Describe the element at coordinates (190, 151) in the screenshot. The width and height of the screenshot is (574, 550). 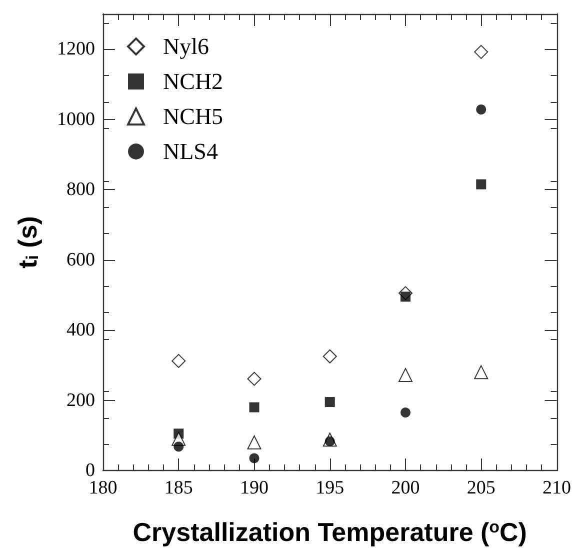
I see `legend-label: NLS4` at that location.